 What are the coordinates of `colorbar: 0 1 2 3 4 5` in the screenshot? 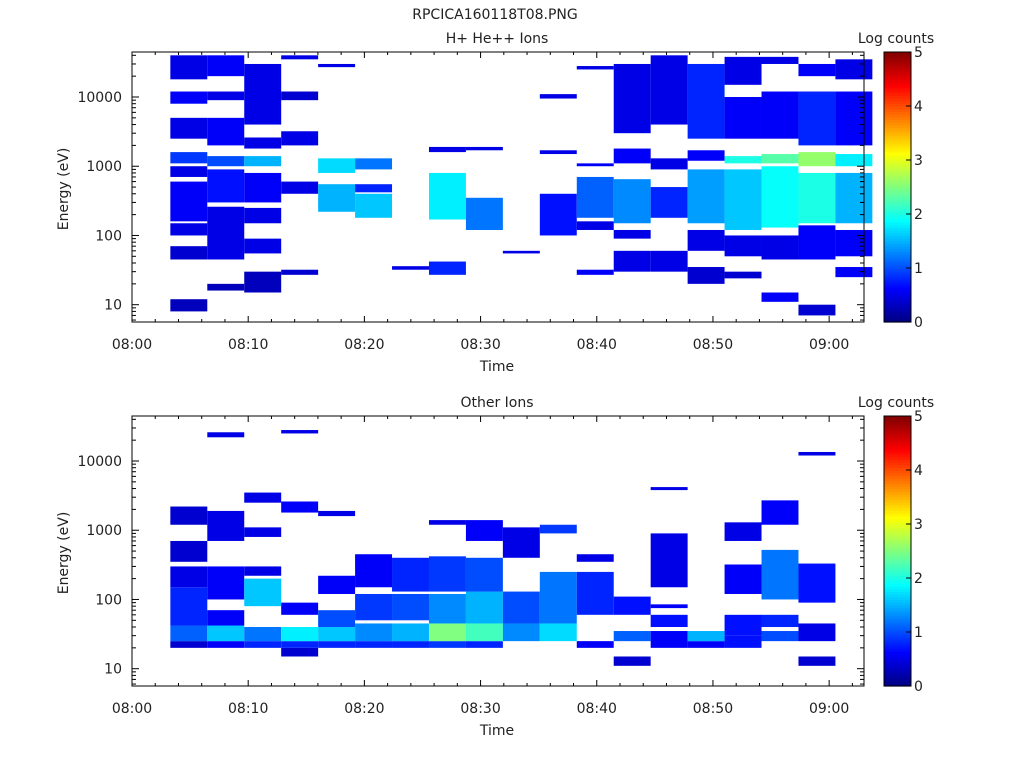 It's located at (903, 188).